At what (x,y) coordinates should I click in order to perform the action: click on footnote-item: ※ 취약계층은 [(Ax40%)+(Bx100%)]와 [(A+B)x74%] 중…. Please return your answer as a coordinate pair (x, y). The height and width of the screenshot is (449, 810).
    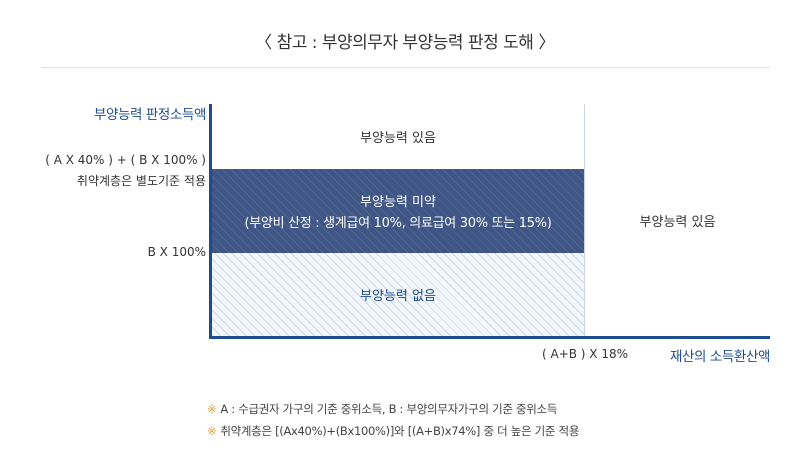
    Looking at the image, I should click on (393, 431).